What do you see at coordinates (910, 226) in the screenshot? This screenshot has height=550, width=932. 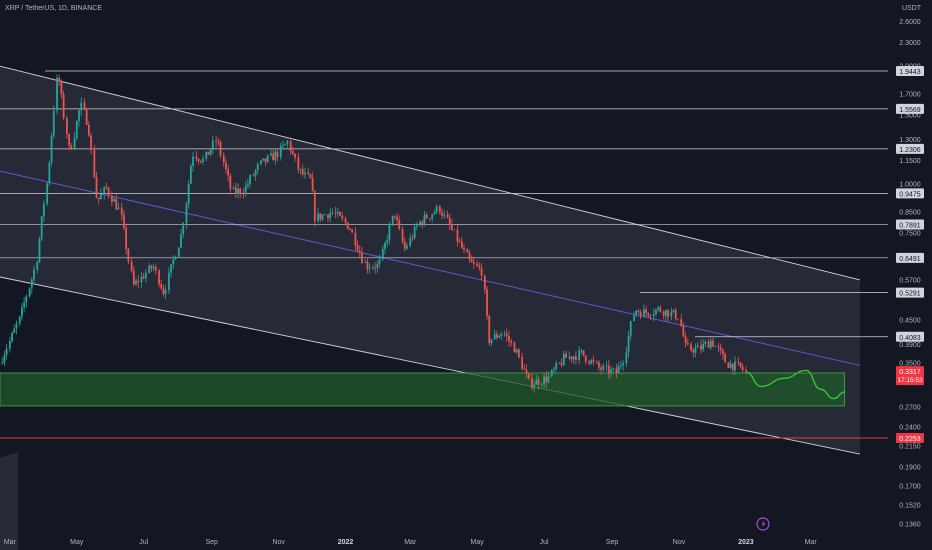 I see `level-price-label: 0.7891` at bounding box center [910, 226].